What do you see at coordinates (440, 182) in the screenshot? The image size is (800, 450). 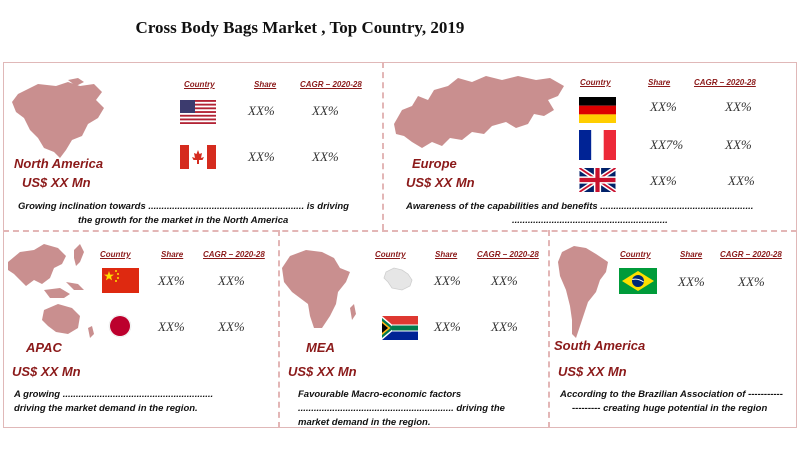 I see `europe-value: US$ XX Mn` at bounding box center [440, 182].